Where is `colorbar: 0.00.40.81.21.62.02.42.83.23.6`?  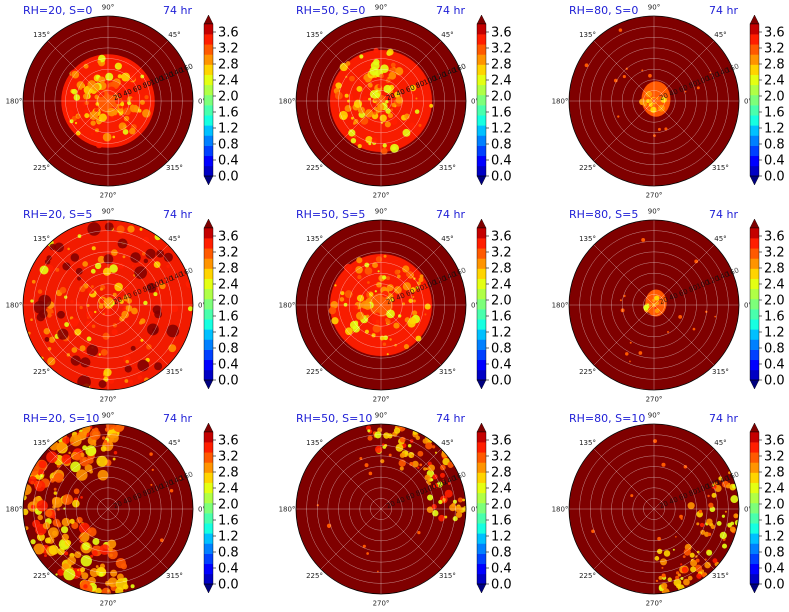 colorbar: 0.00.40.81.21.62.02.42.83.23.6 is located at coordinates (494, 304).